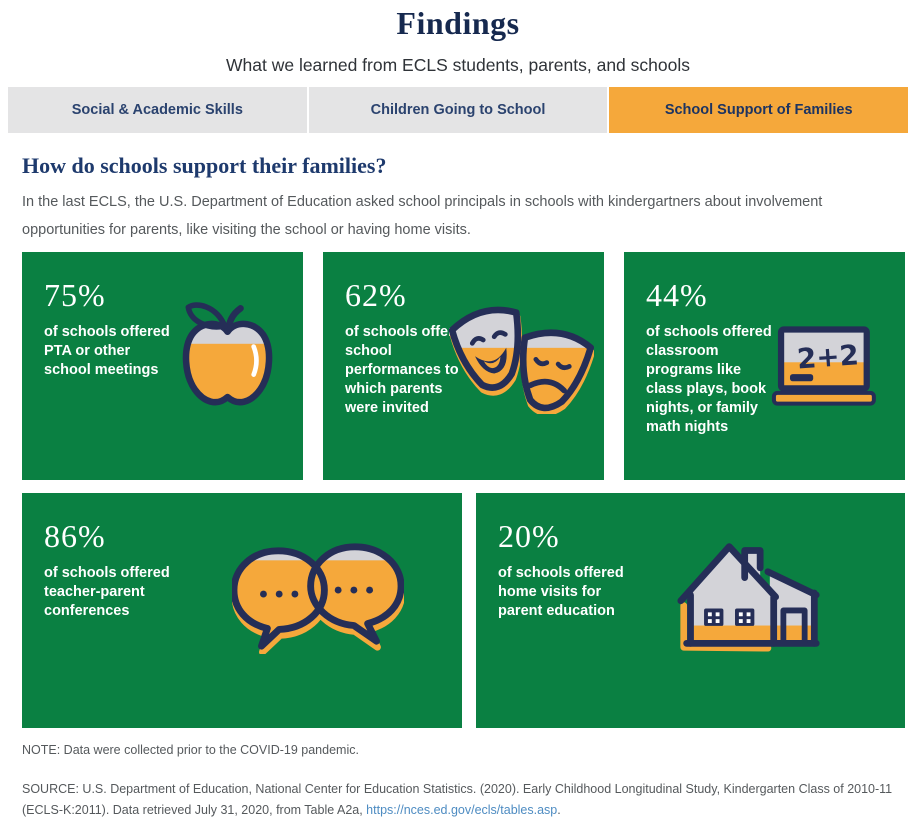 The height and width of the screenshot is (833, 916). I want to click on source-suffix: ., so click(559, 810).